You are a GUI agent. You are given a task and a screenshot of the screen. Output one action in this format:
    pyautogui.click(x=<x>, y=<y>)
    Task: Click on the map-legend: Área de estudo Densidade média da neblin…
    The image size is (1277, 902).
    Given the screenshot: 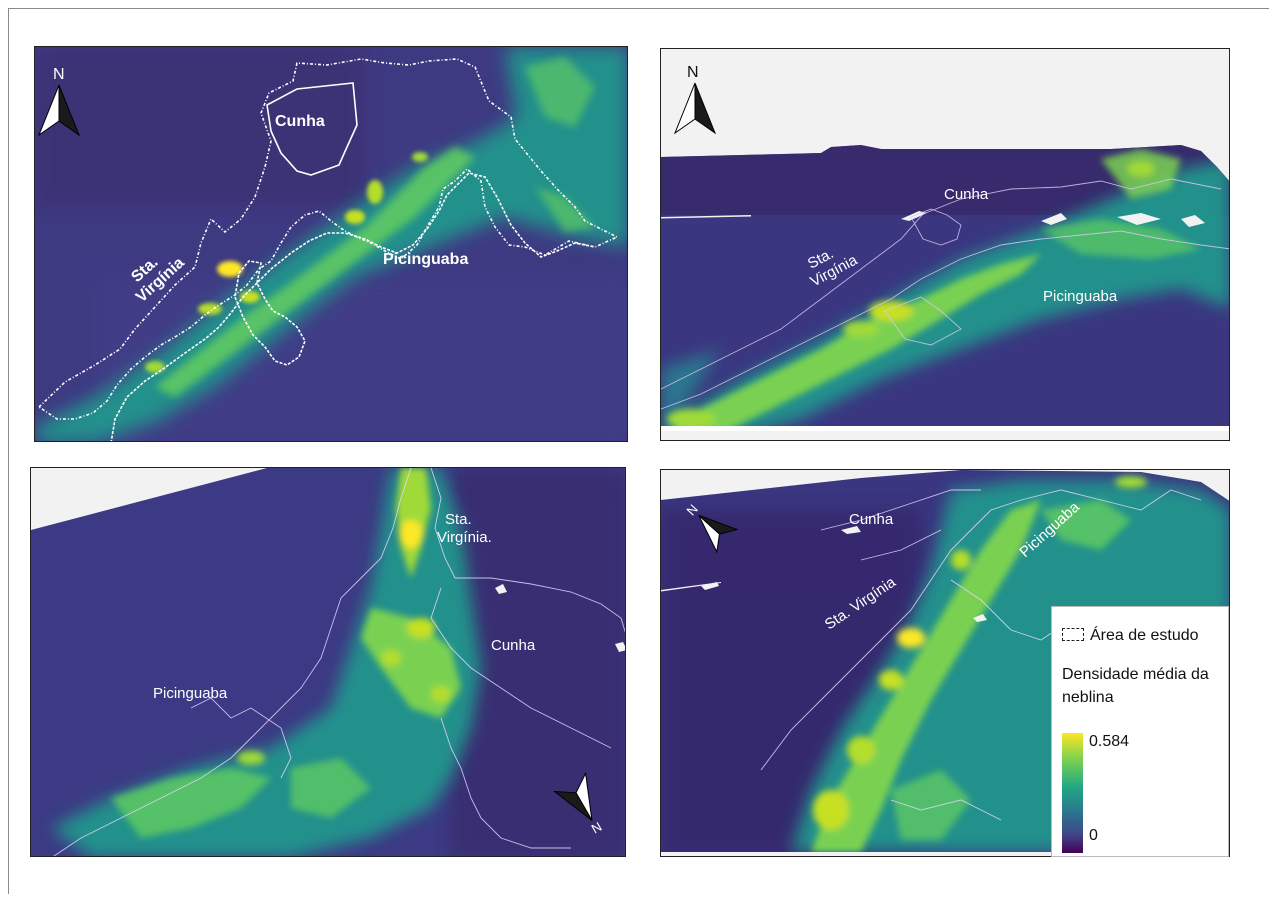 What is the action you would take?
    pyautogui.click(x=1140, y=731)
    